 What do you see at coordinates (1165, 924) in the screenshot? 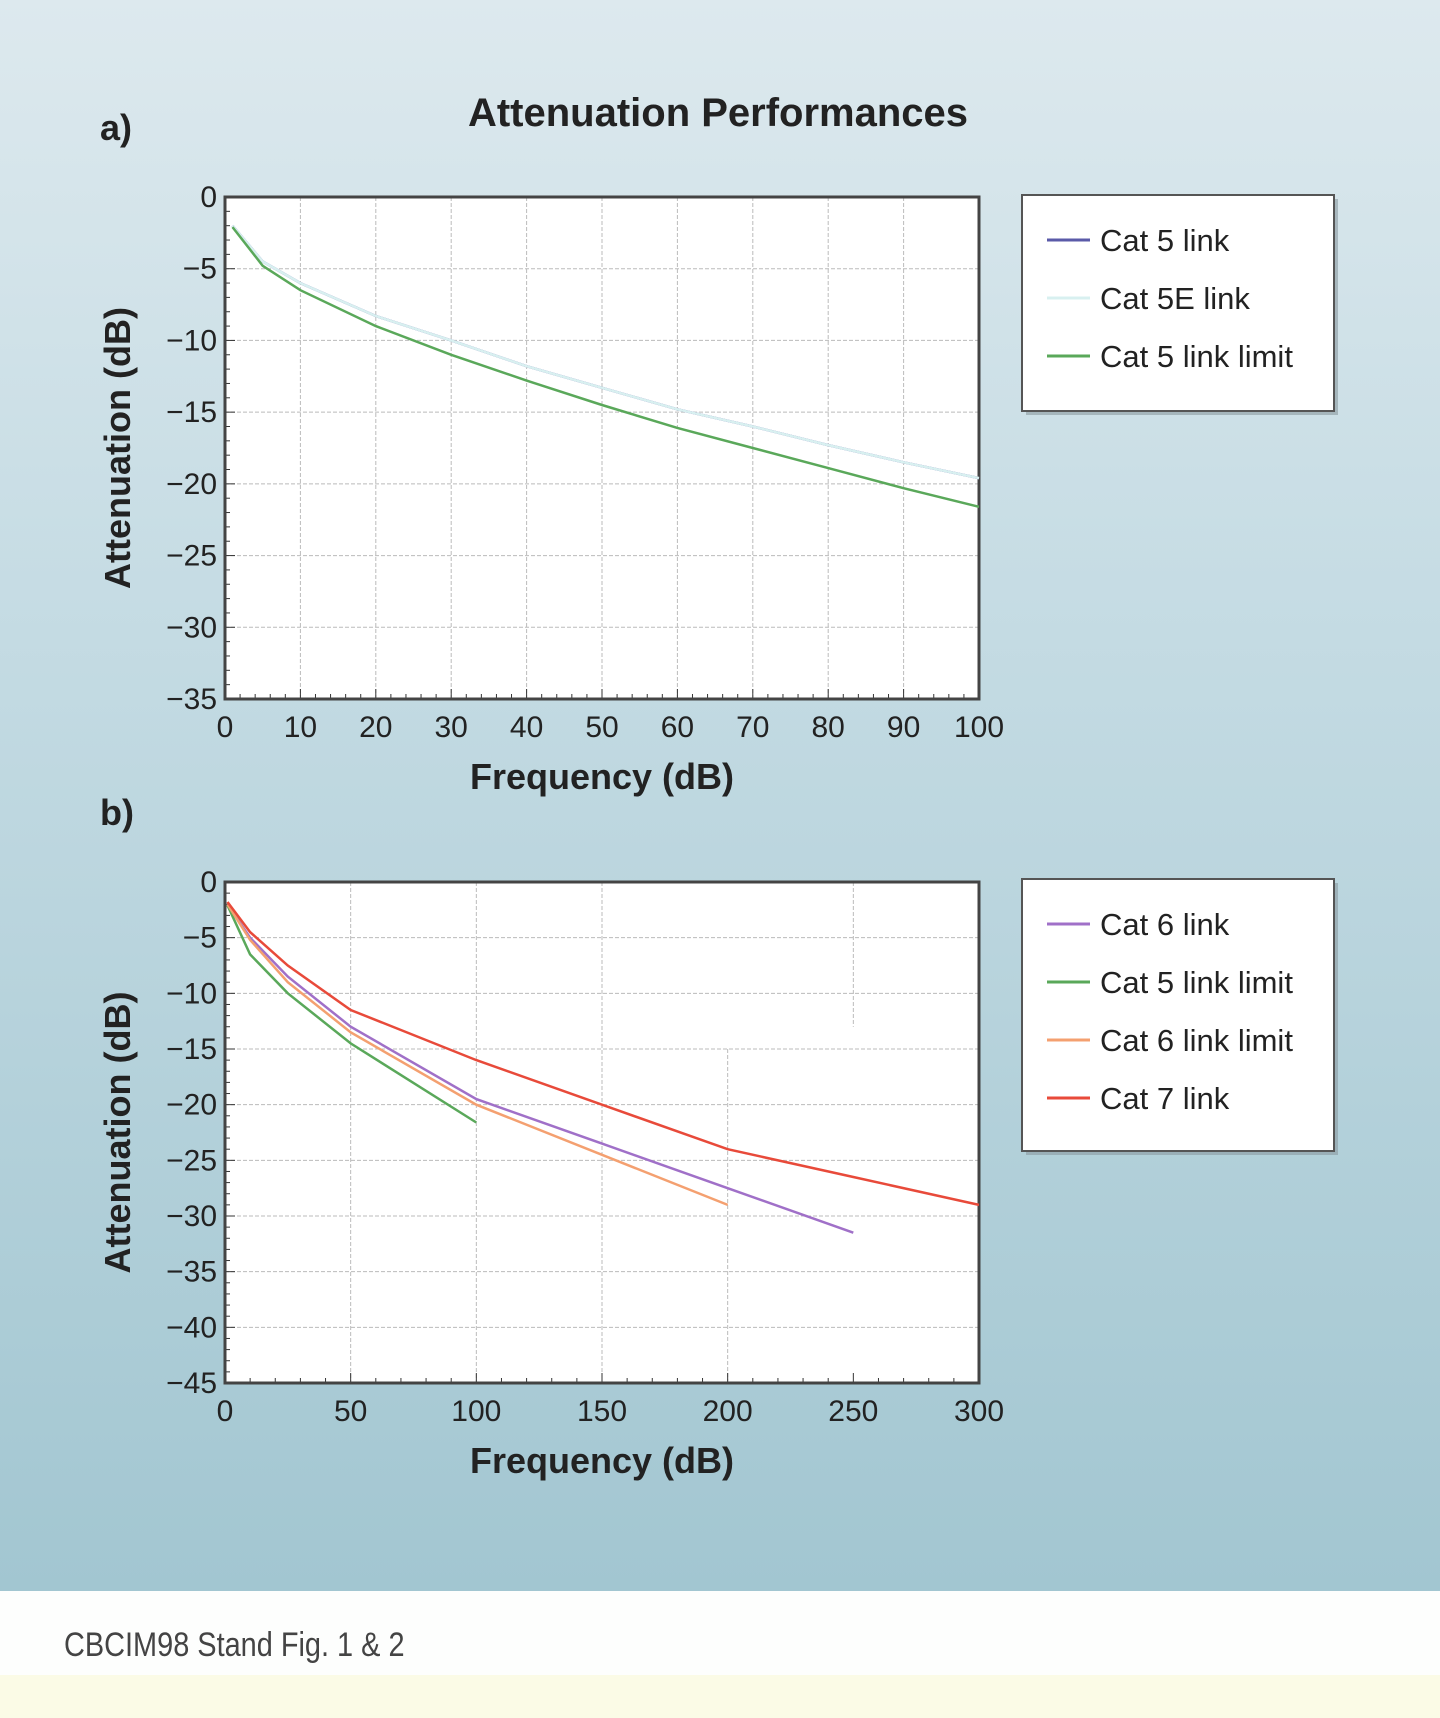
I see `legend-item: Cat 6 link` at bounding box center [1165, 924].